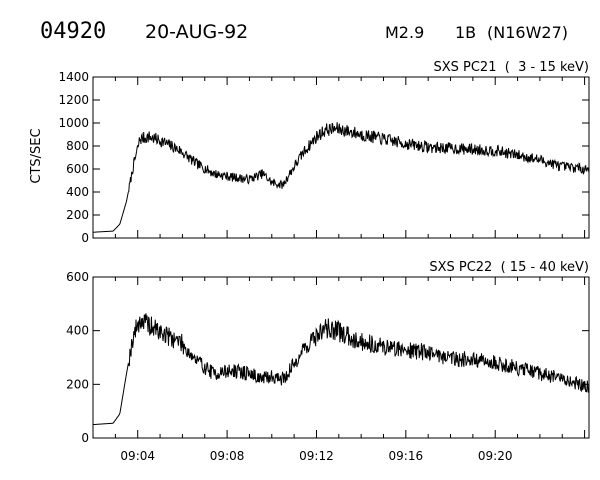 The width and height of the screenshot is (600, 480). I want to click on panel-pc21-title: SXS PC21 ( 3 - 15 keV), so click(511, 67).